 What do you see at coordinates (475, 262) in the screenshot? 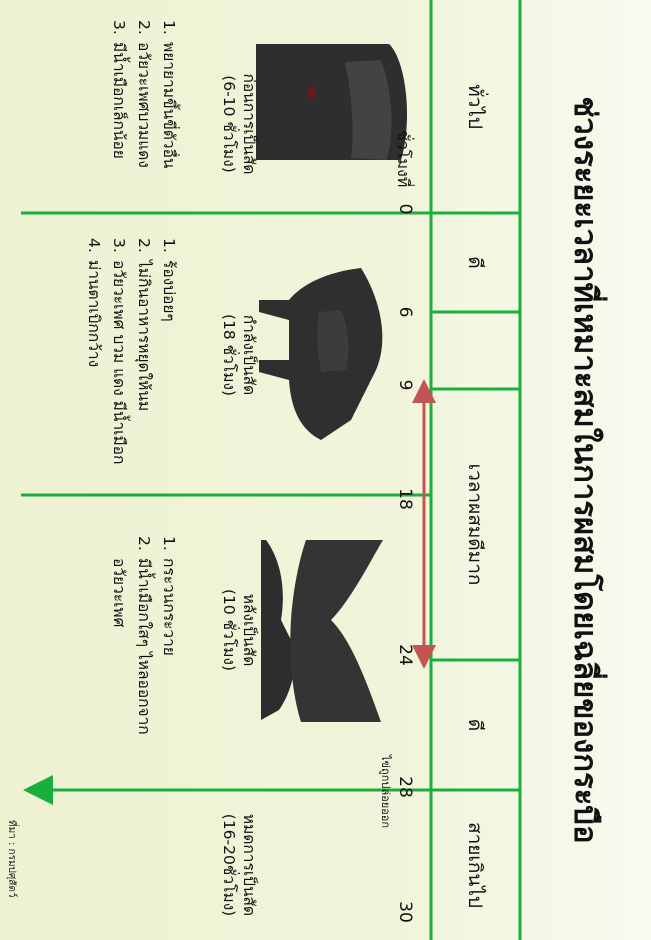
I see `header-cell-good-1: ดี` at bounding box center [475, 262].